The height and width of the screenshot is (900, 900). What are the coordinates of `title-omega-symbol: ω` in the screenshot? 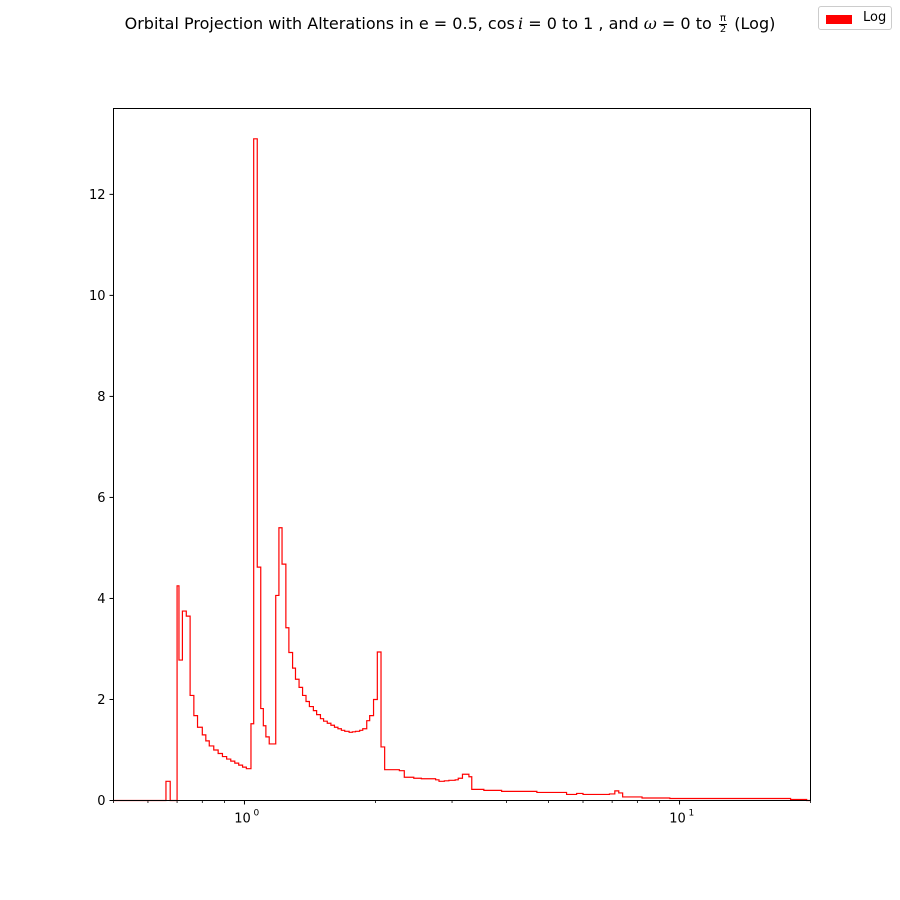 It's located at (650, 23).